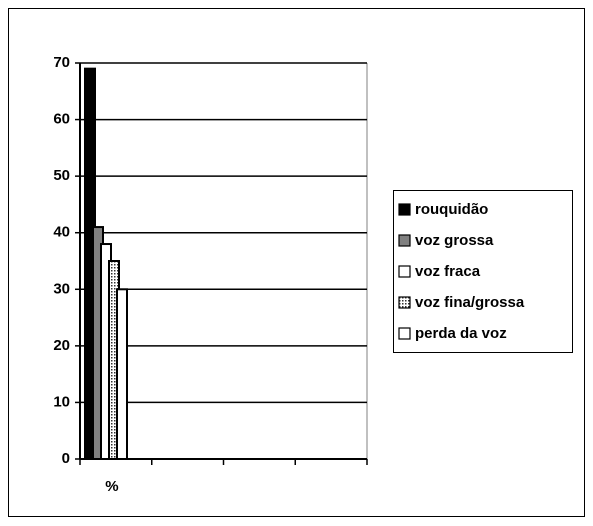 The width and height of the screenshot is (593, 526). What do you see at coordinates (66, 458) in the screenshot?
I see `y-tick-label: 0` at bounding box center [66, 458].